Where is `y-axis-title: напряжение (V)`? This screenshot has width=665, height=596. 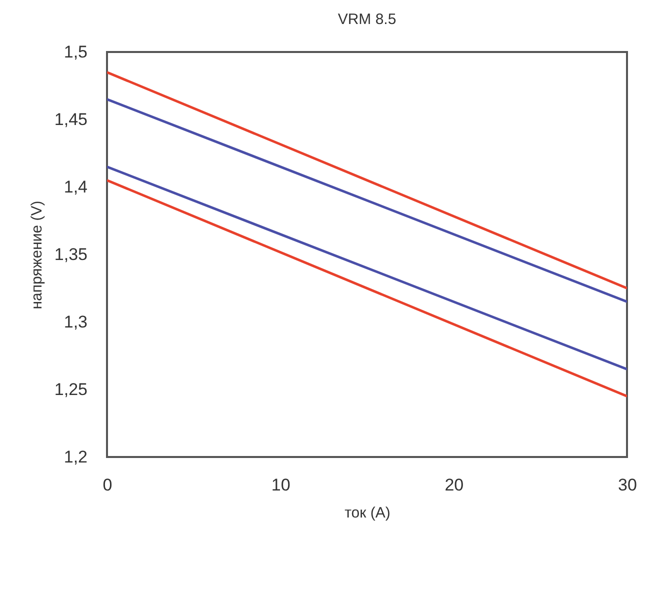
y-axis-title: напряжение (V) is located at coordinates (37, 255).